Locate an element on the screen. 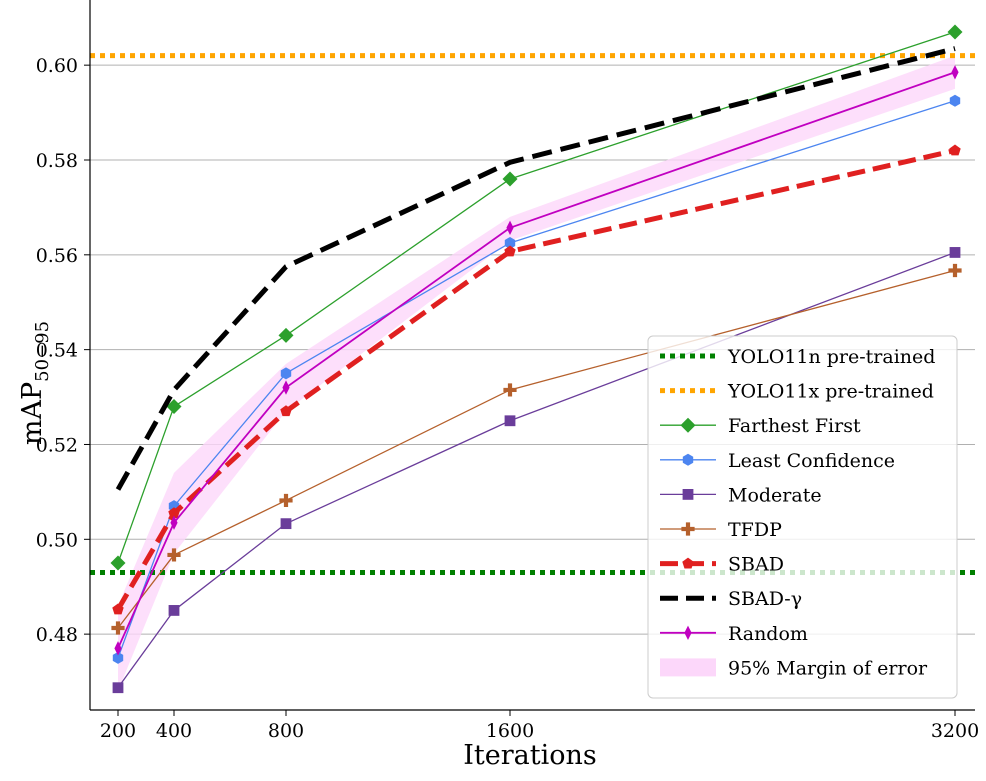 This screenshot has width=986, height=781. x-tick-label-800: 800 is located at coordinates (286, 731).